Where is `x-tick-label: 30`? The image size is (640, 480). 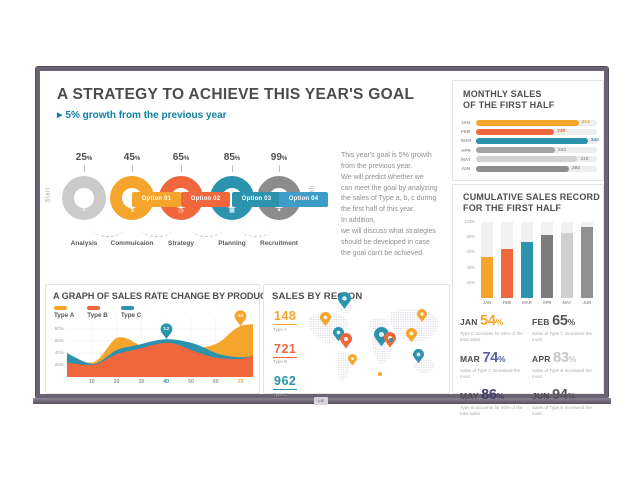 x-tick-label: 30 is located at coordinates (141, 382).